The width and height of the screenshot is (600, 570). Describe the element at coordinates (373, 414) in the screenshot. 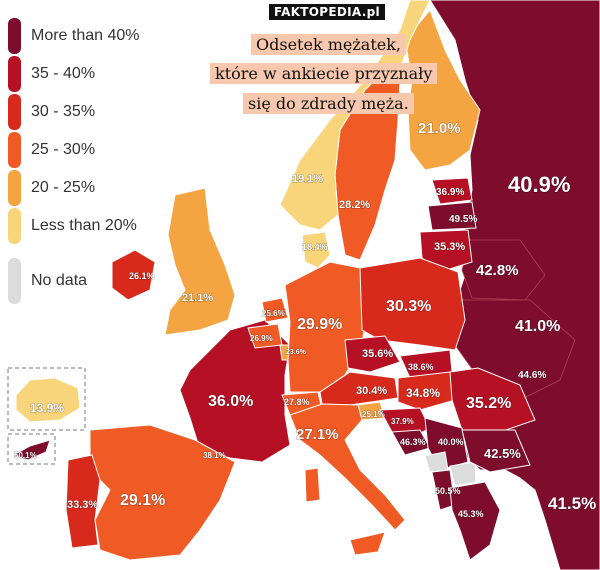

I see `label-slovenia: 25.1%` at that location.